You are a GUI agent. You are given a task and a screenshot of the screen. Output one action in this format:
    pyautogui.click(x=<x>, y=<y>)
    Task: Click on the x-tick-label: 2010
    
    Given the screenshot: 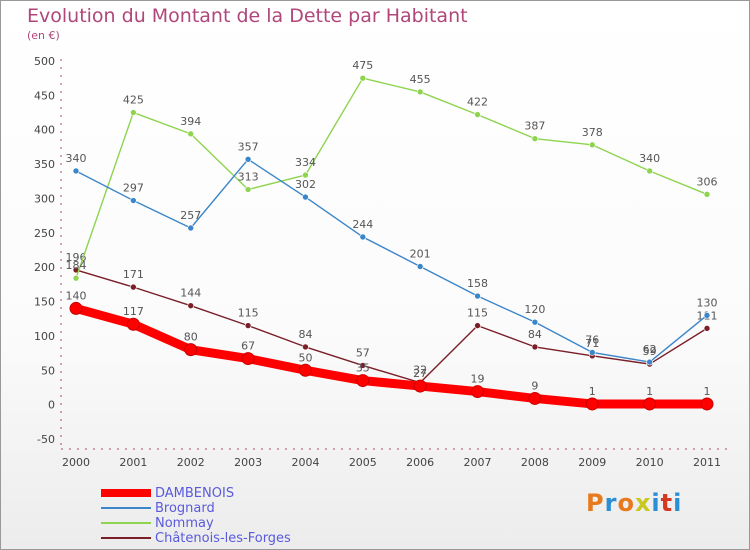 What is the action you would take?
    pyautogui.click(x=650, y=462)
    